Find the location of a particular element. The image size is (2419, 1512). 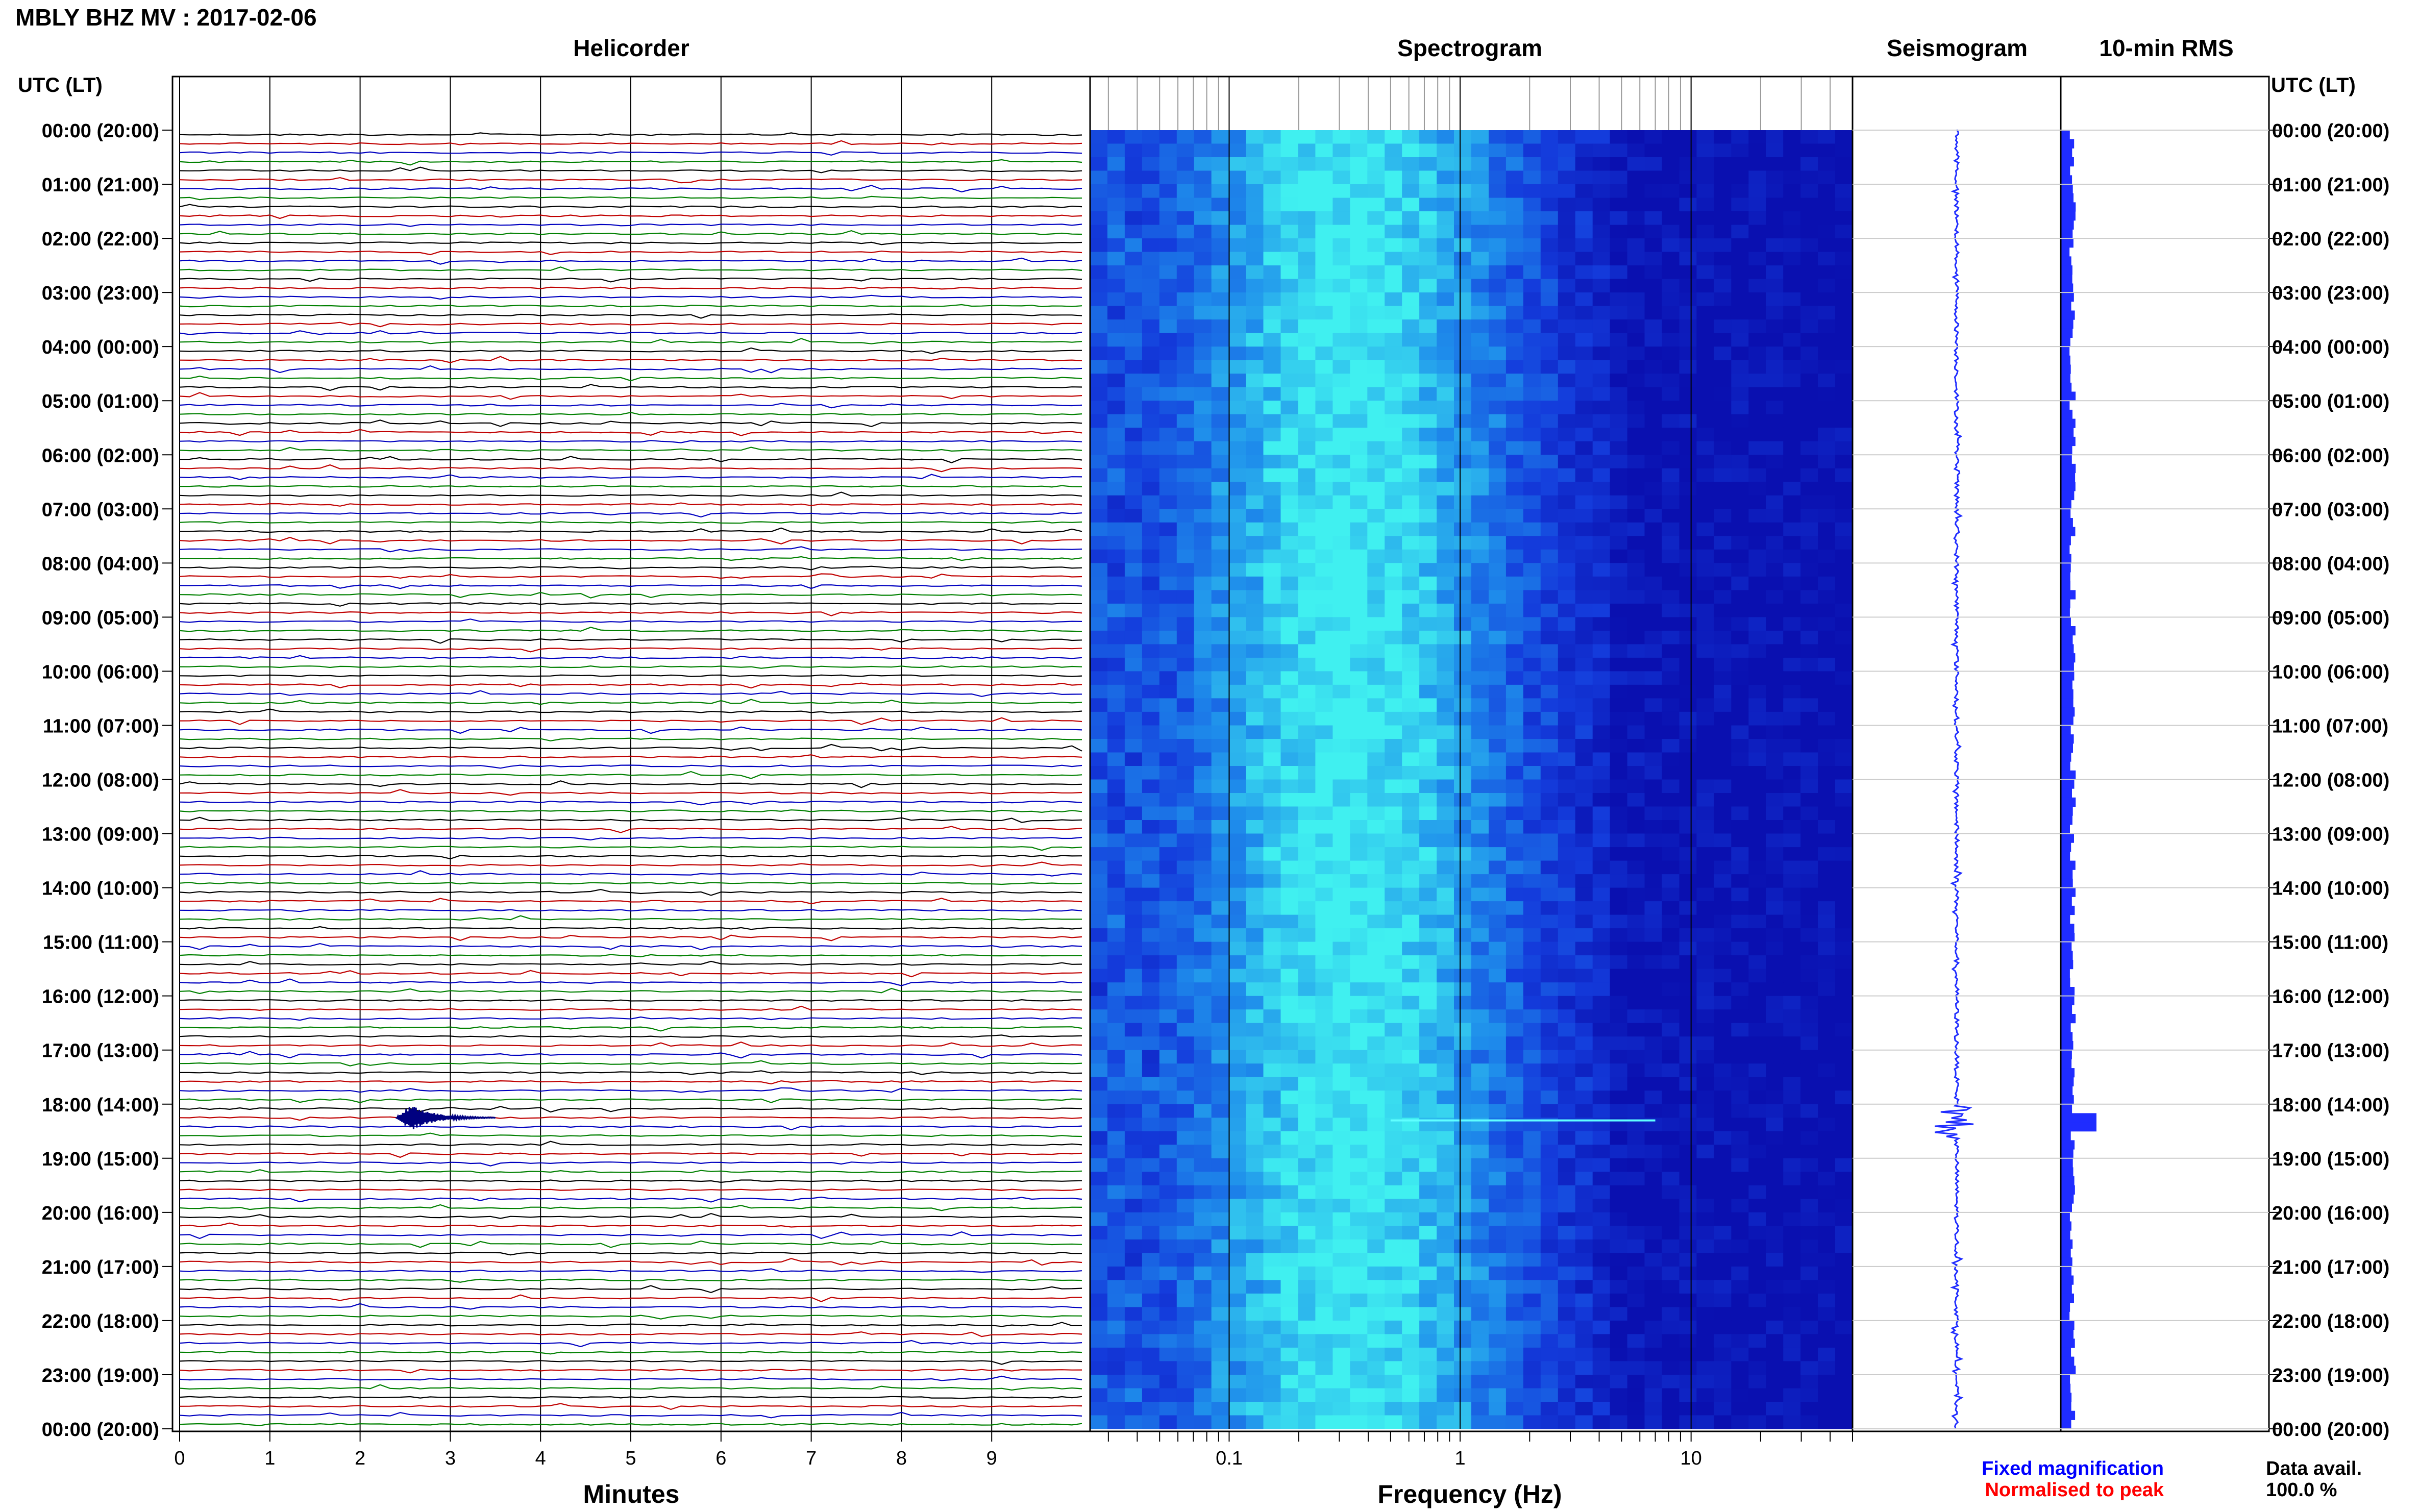

time-label-right: 15:00 (11:00) is located at coordinates (2330, 943).